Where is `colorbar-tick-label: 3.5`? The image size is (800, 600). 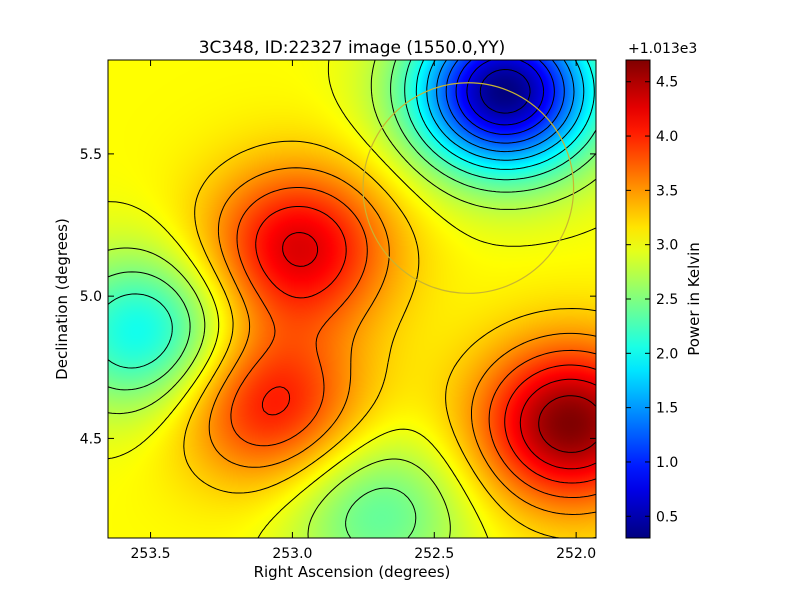 colorbar-tick-label: 3.5 is located at coordinates (667, 191).